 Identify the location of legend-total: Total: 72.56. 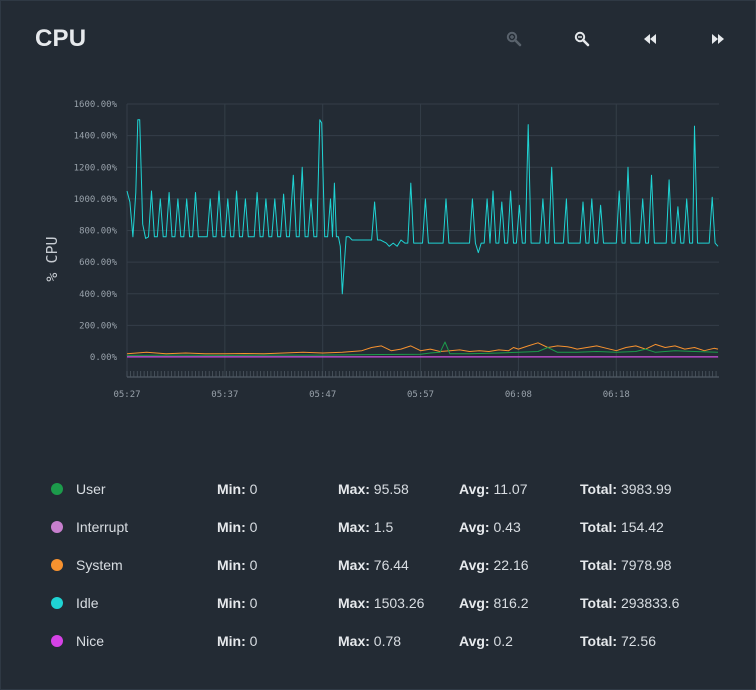
(618, 641).